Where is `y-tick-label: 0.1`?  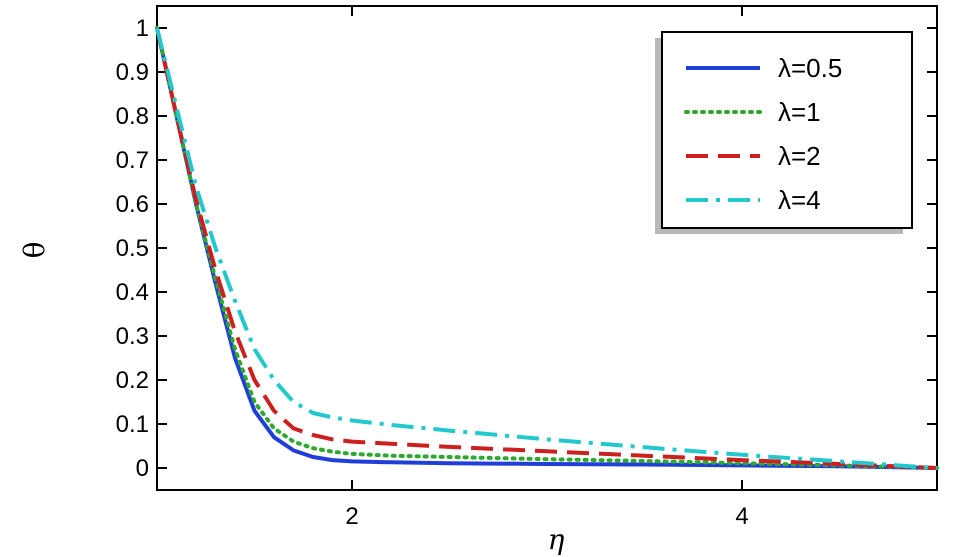 y-tick-label: 0.1 is located at coordinates (132, 424).